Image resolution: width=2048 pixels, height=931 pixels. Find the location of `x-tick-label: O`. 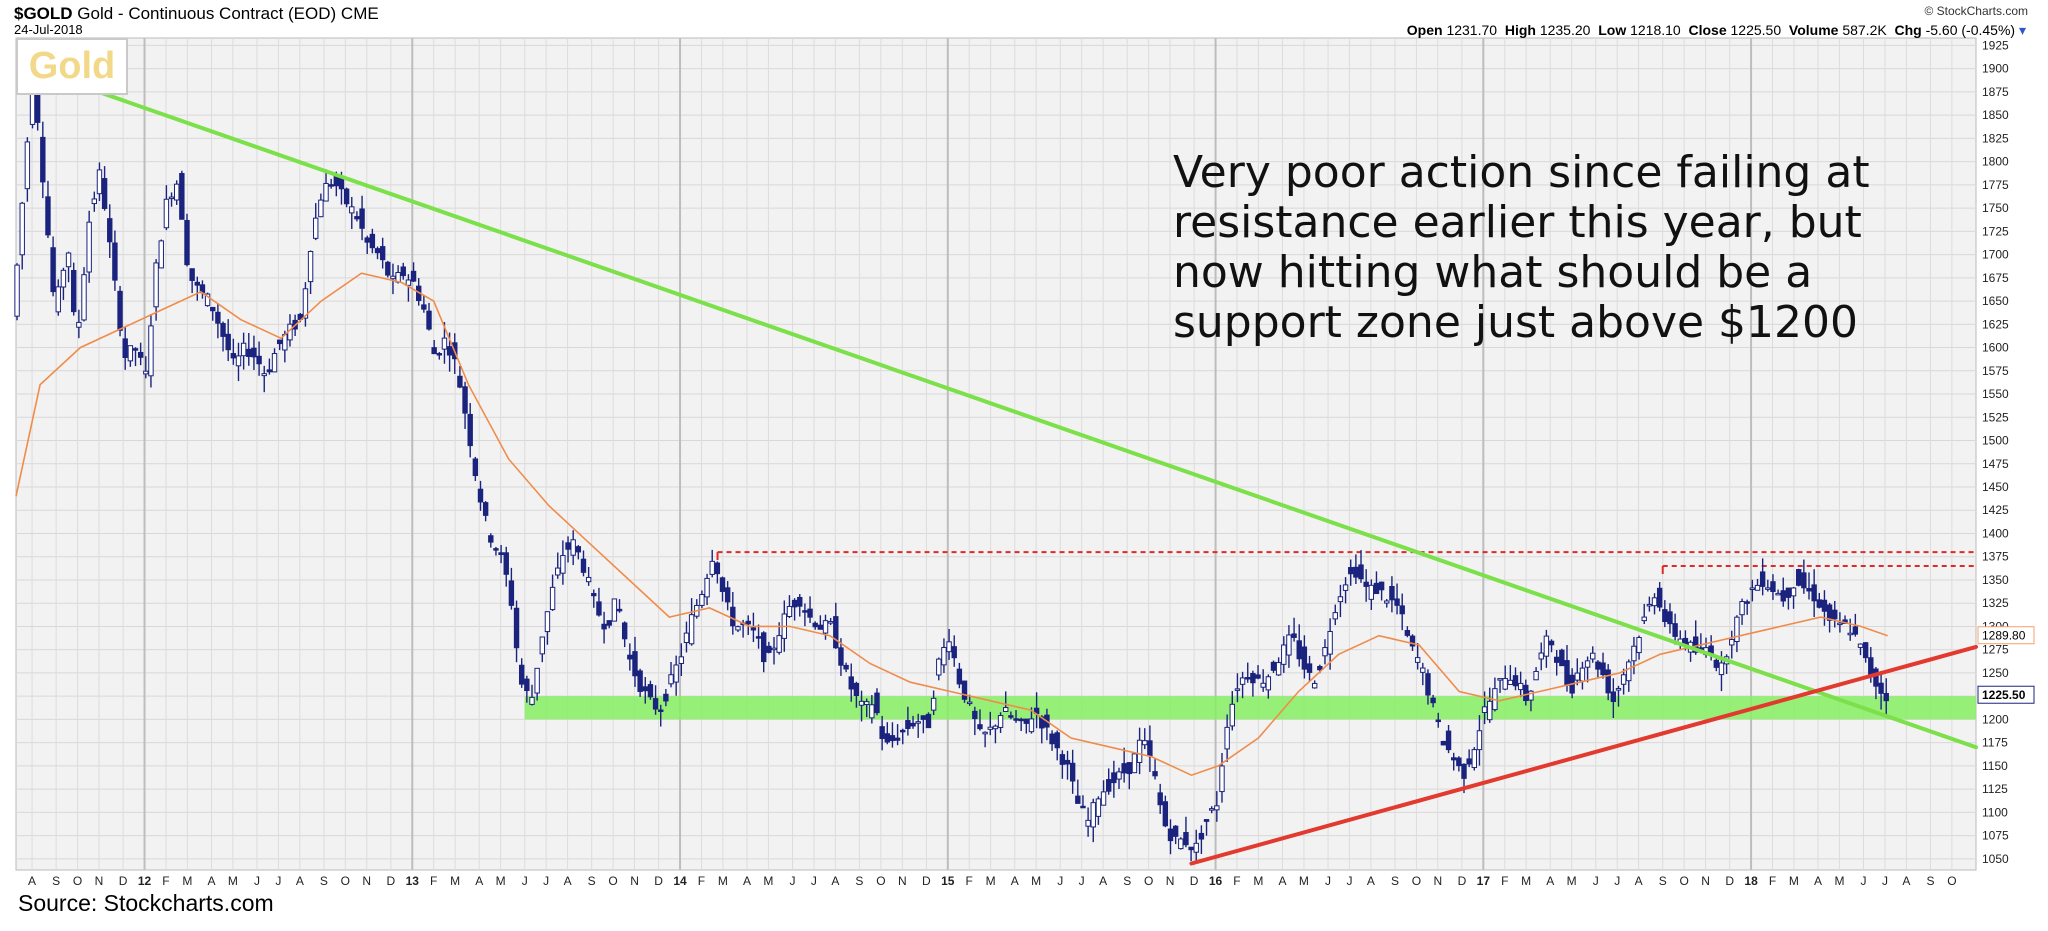

x-tick-label: O is located at coordinates (1416, 881).